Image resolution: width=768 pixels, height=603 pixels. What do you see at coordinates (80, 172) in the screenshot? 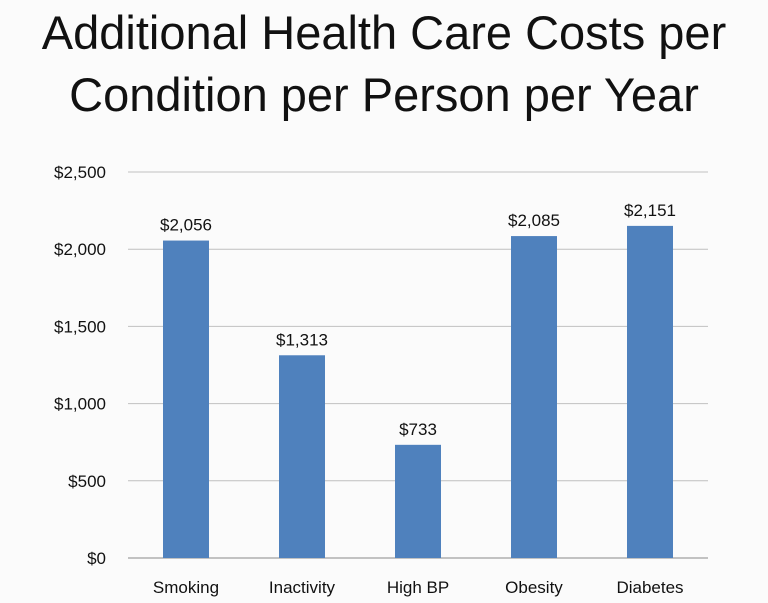
I see `y-tick-label: $2,500` at bounding box center [80, 172].